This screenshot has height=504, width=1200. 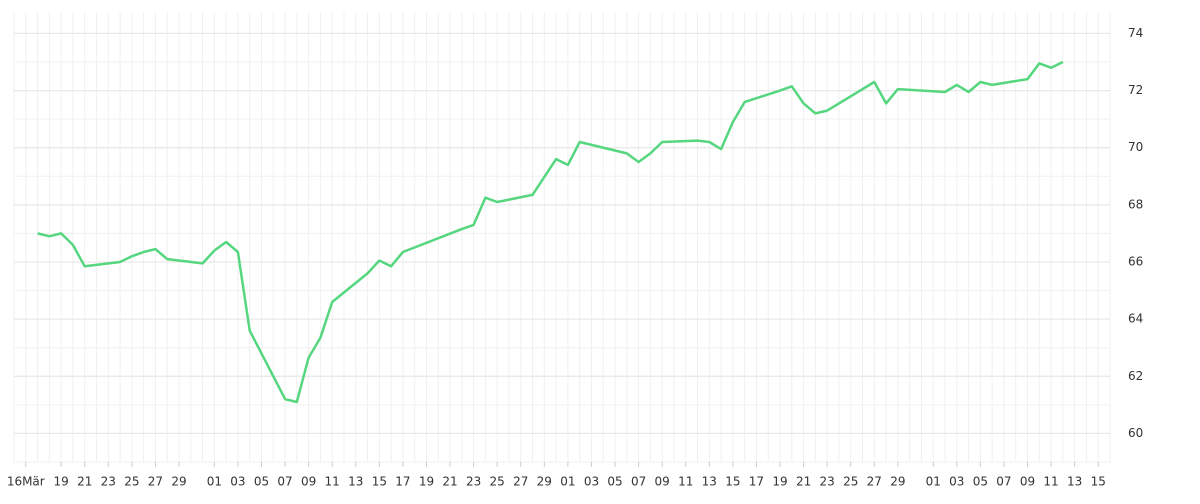 I want to click on y-tick-label: 72, so click(x=1135, y=90).